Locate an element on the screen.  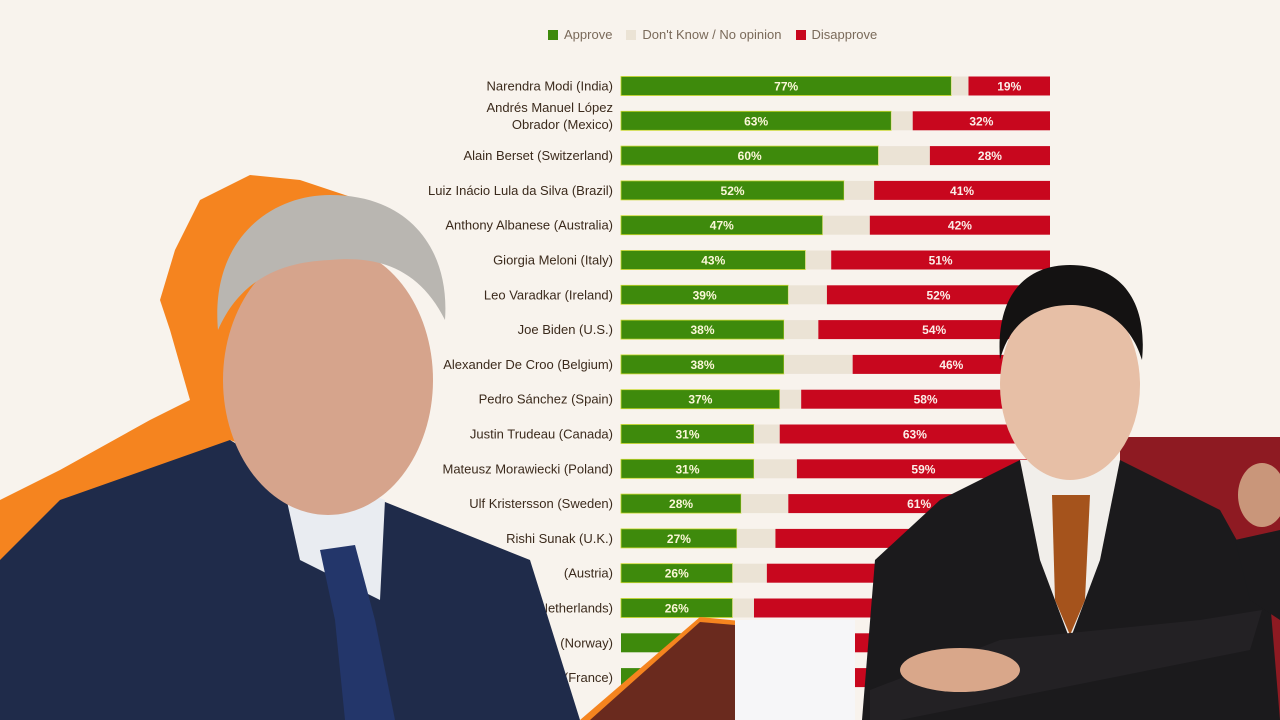
disapprove-value-label: 51% is located at coordinates (941, 261).